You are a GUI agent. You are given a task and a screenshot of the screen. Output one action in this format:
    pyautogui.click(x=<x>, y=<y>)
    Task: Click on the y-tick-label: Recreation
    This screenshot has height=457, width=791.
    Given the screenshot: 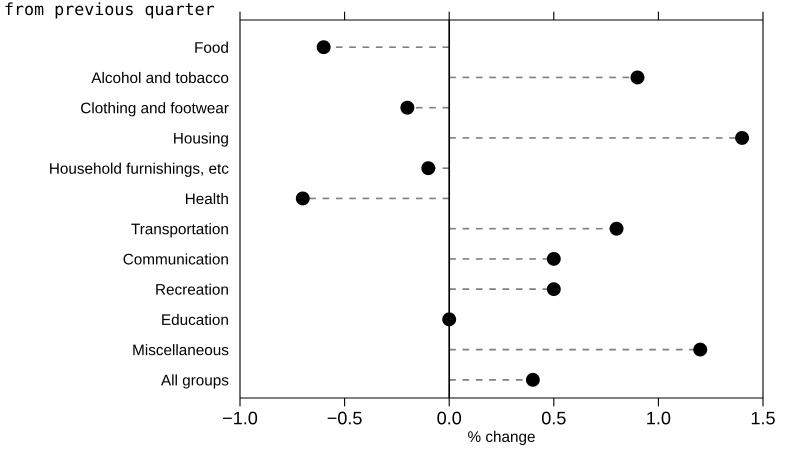 What is the action you would take?
    pyautogui.click(x=192, y=289)
    